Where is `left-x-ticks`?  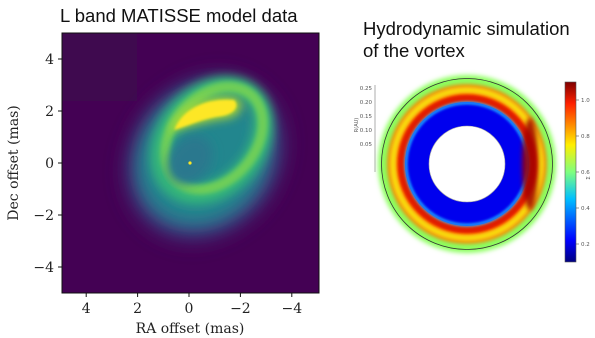 left-x-ticks is located at coordinates (189, 295).